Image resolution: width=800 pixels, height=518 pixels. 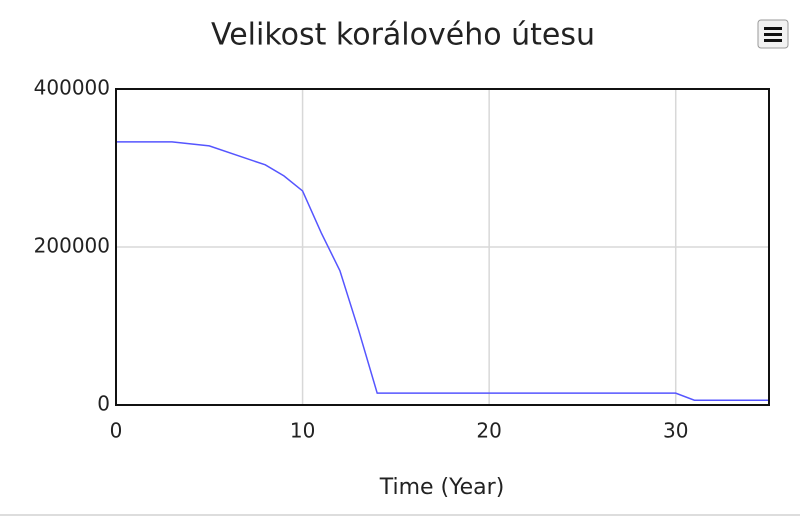 I want to click on x-tick-label: 10, so click(x=302, y=431).